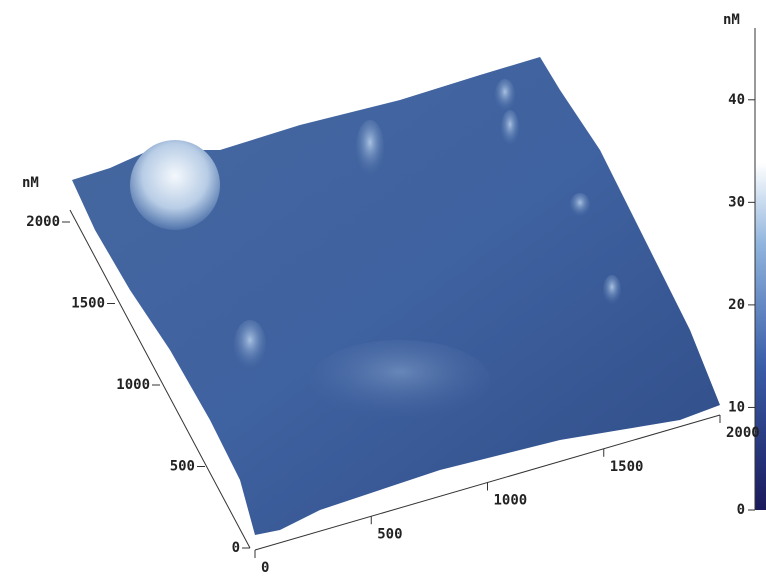 The height and width of the screenshot is (577, 766). Describe the element at coordinates (760, 269) in the screenshot. I see `colorbar` at that location.